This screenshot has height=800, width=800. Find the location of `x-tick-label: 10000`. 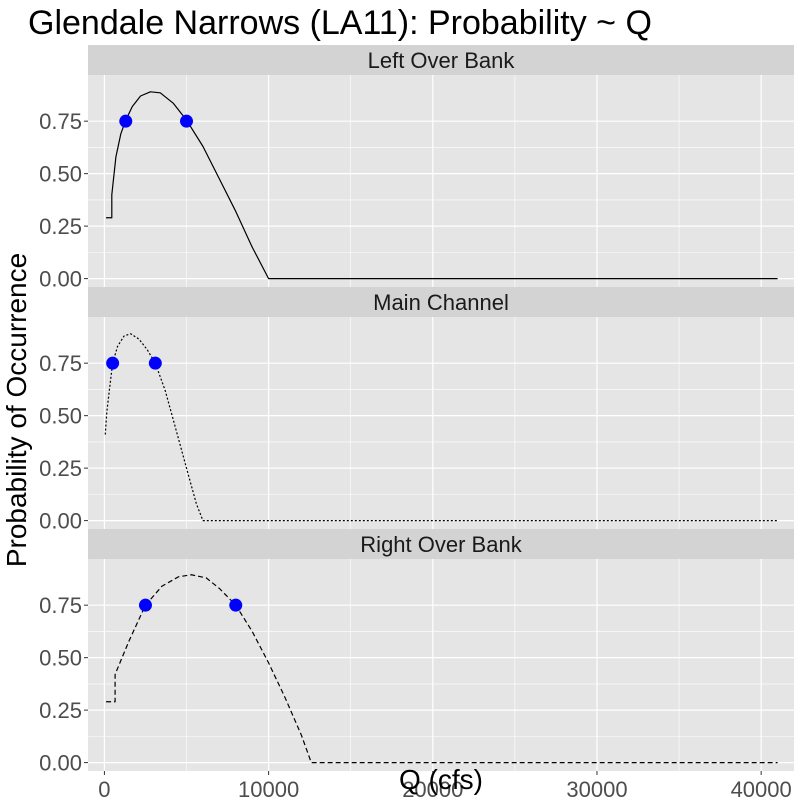

x-tick-label: 10000 is located at coordinates (268, 788).